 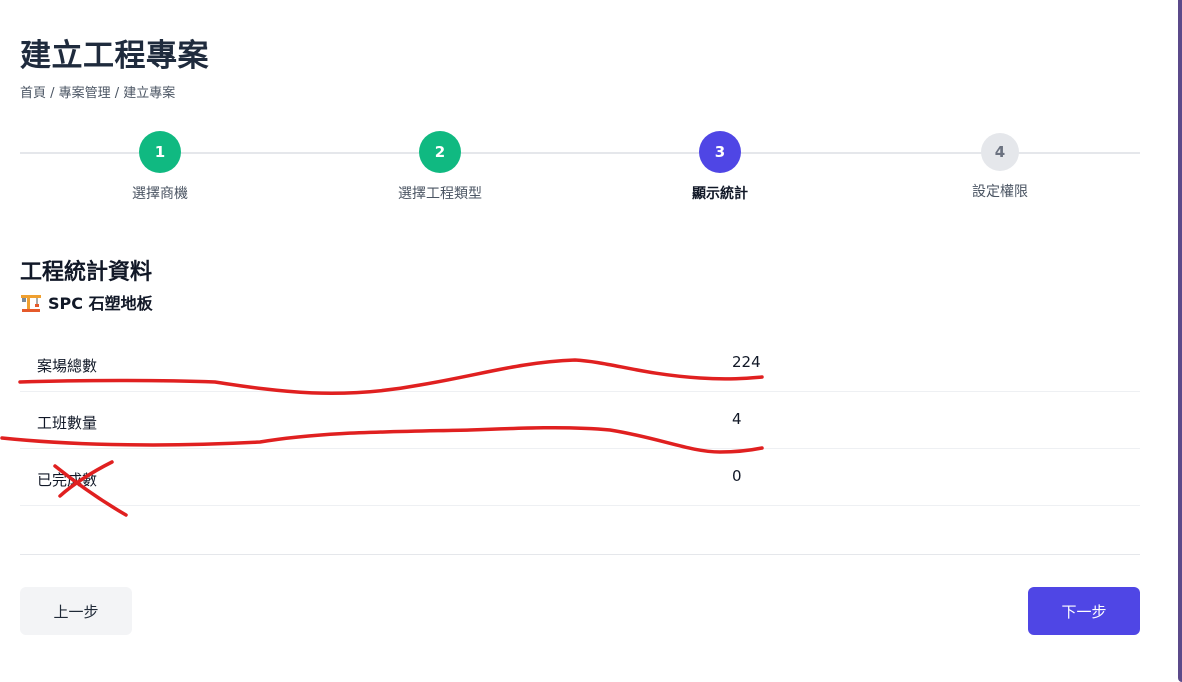 What do you see at coordinates (1084, 611) in the screenshot?
I see `next-step-button: 下一步` at bounding box center [1084, 611].